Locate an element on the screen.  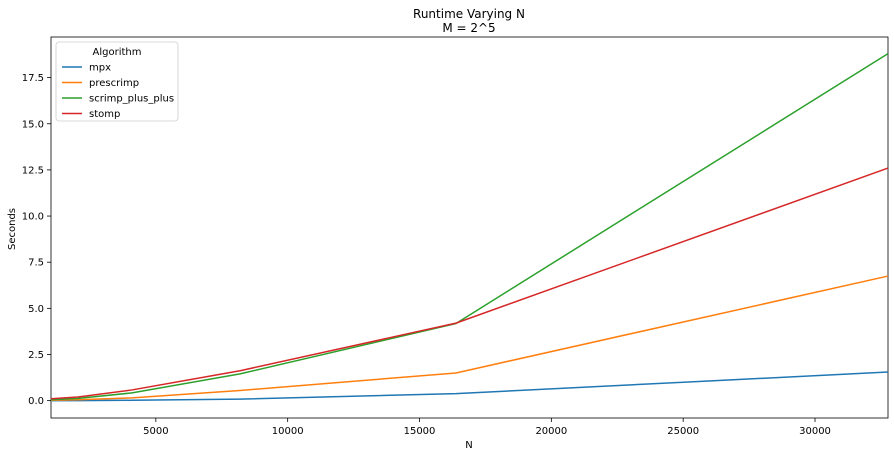
x-tick-label: 30000 is located at coordinates (815, 431).